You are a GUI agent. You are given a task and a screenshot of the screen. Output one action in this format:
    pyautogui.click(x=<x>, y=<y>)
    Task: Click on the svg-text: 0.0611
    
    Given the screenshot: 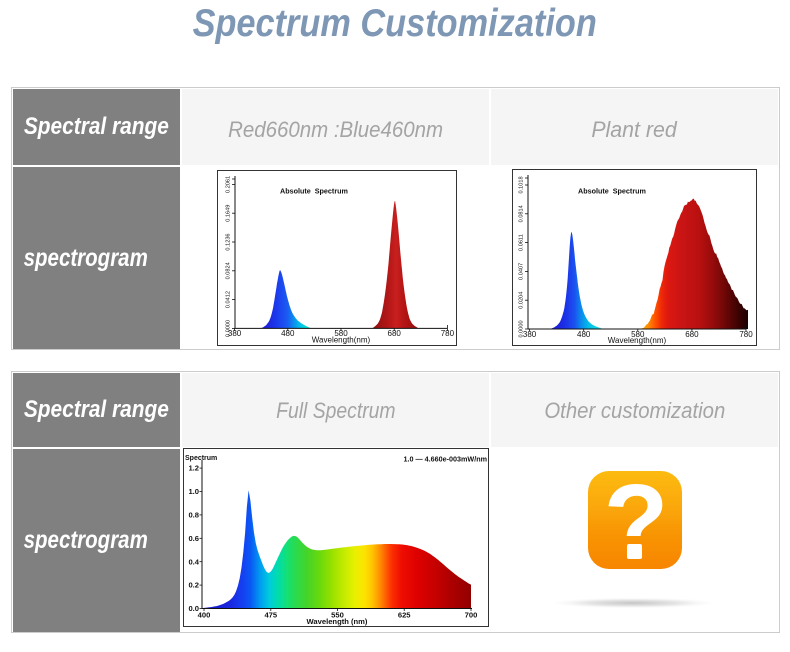 What is the action you would take?
    pyautogui.click(x=522, y=242)
    